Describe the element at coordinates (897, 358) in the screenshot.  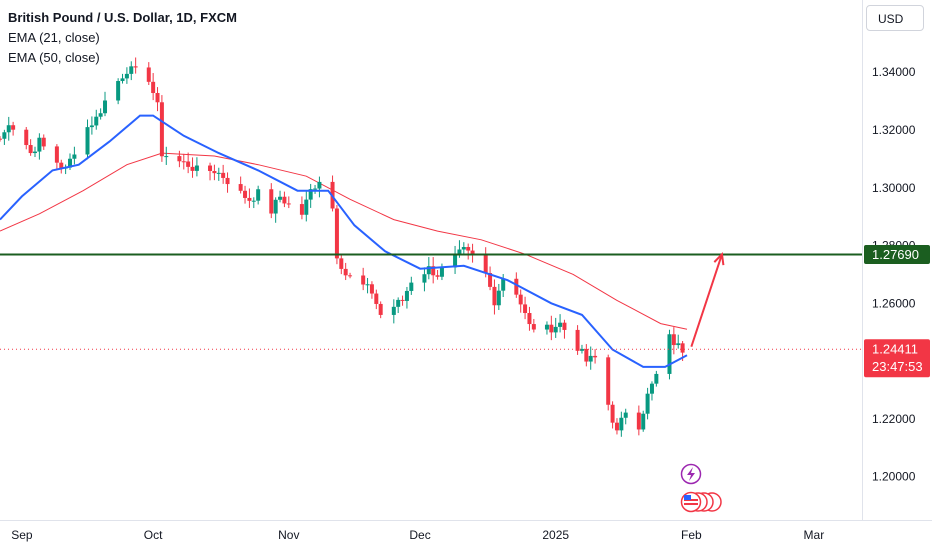
I see `current-price-tag: 1.24411 23:47:53` at that location.